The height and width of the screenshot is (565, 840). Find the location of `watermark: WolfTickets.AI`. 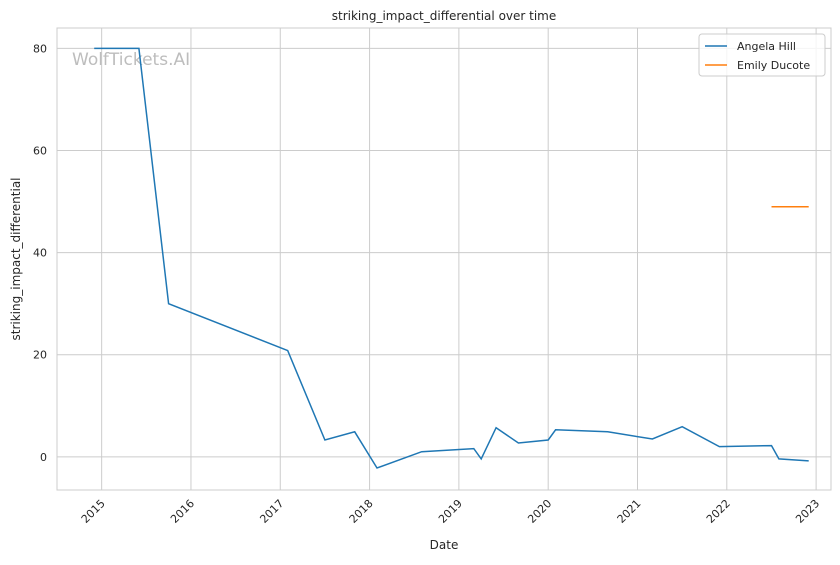

watermark: WolfTickets.AI is located at coordinates (131, 60).